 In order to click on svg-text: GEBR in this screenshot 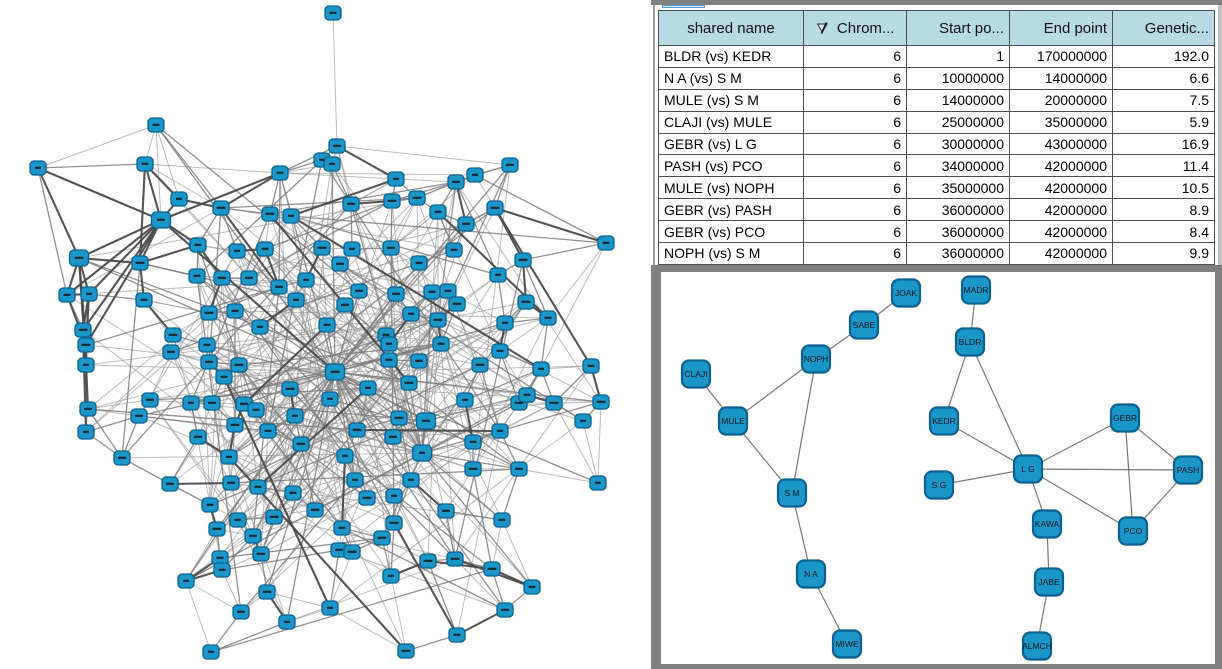, I will do `click(1125, 418)`.